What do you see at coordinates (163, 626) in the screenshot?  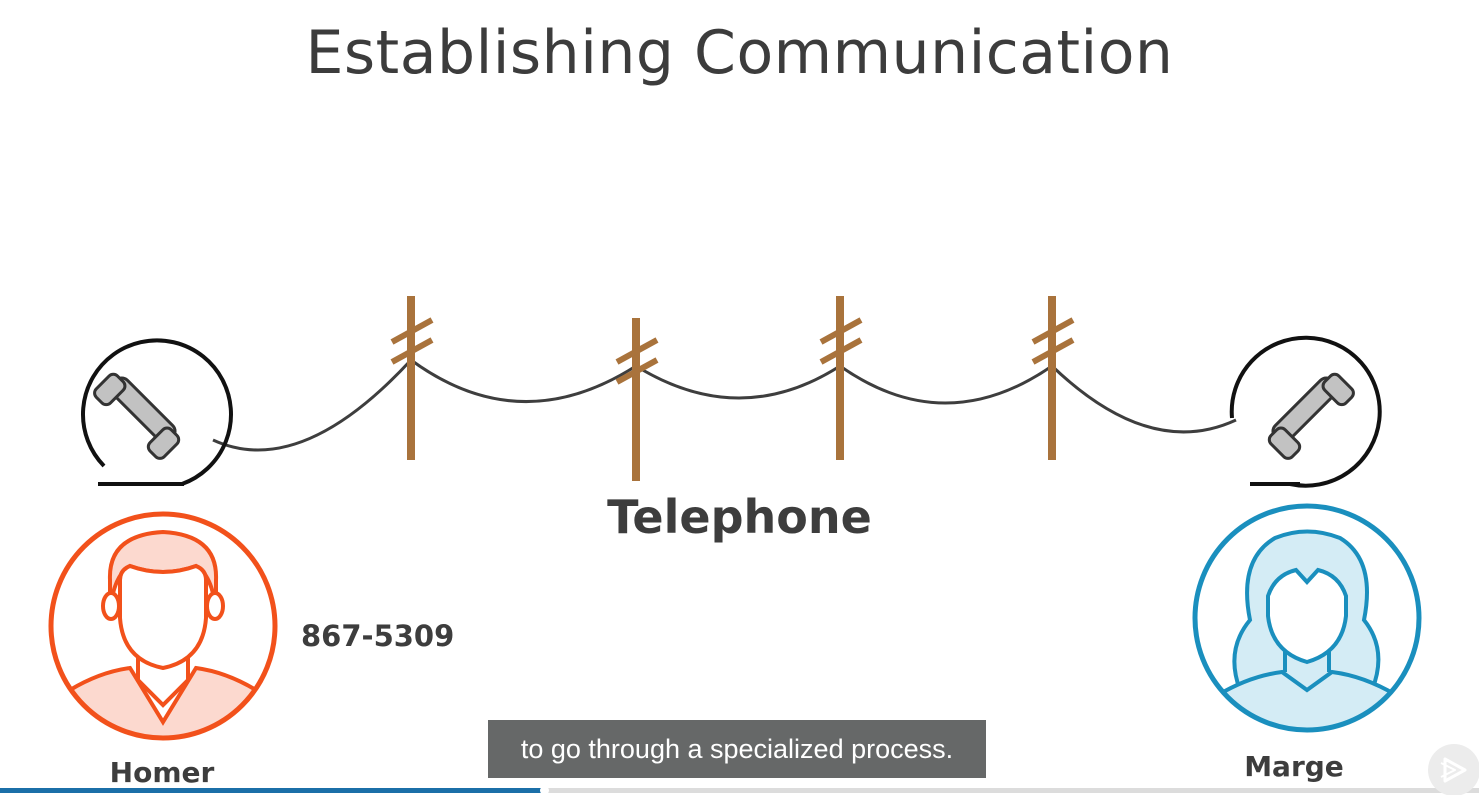 I see `male-avatar-icon` at bounding box center [163, 626].